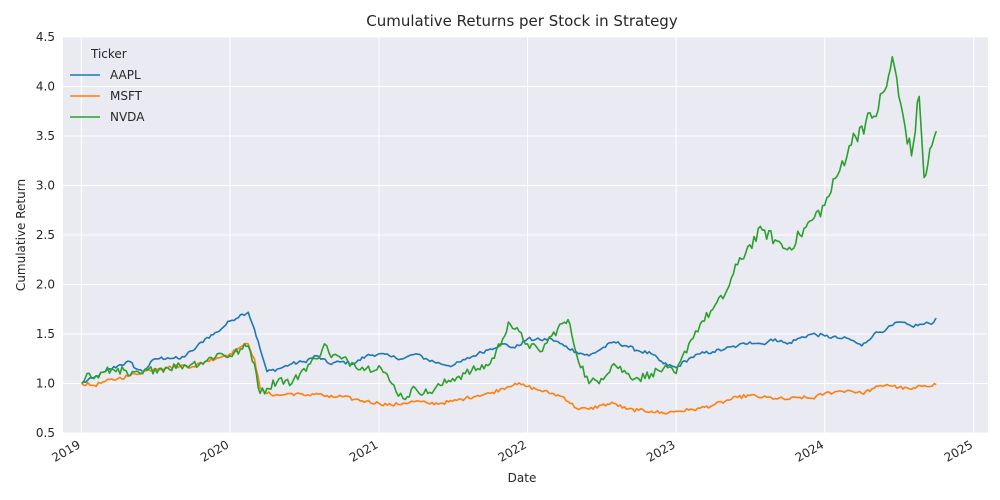 Image resolution: width=1000 pixels, height=500 pixels. I want to click on y-tick-label: 3.5, so click(45, 136).